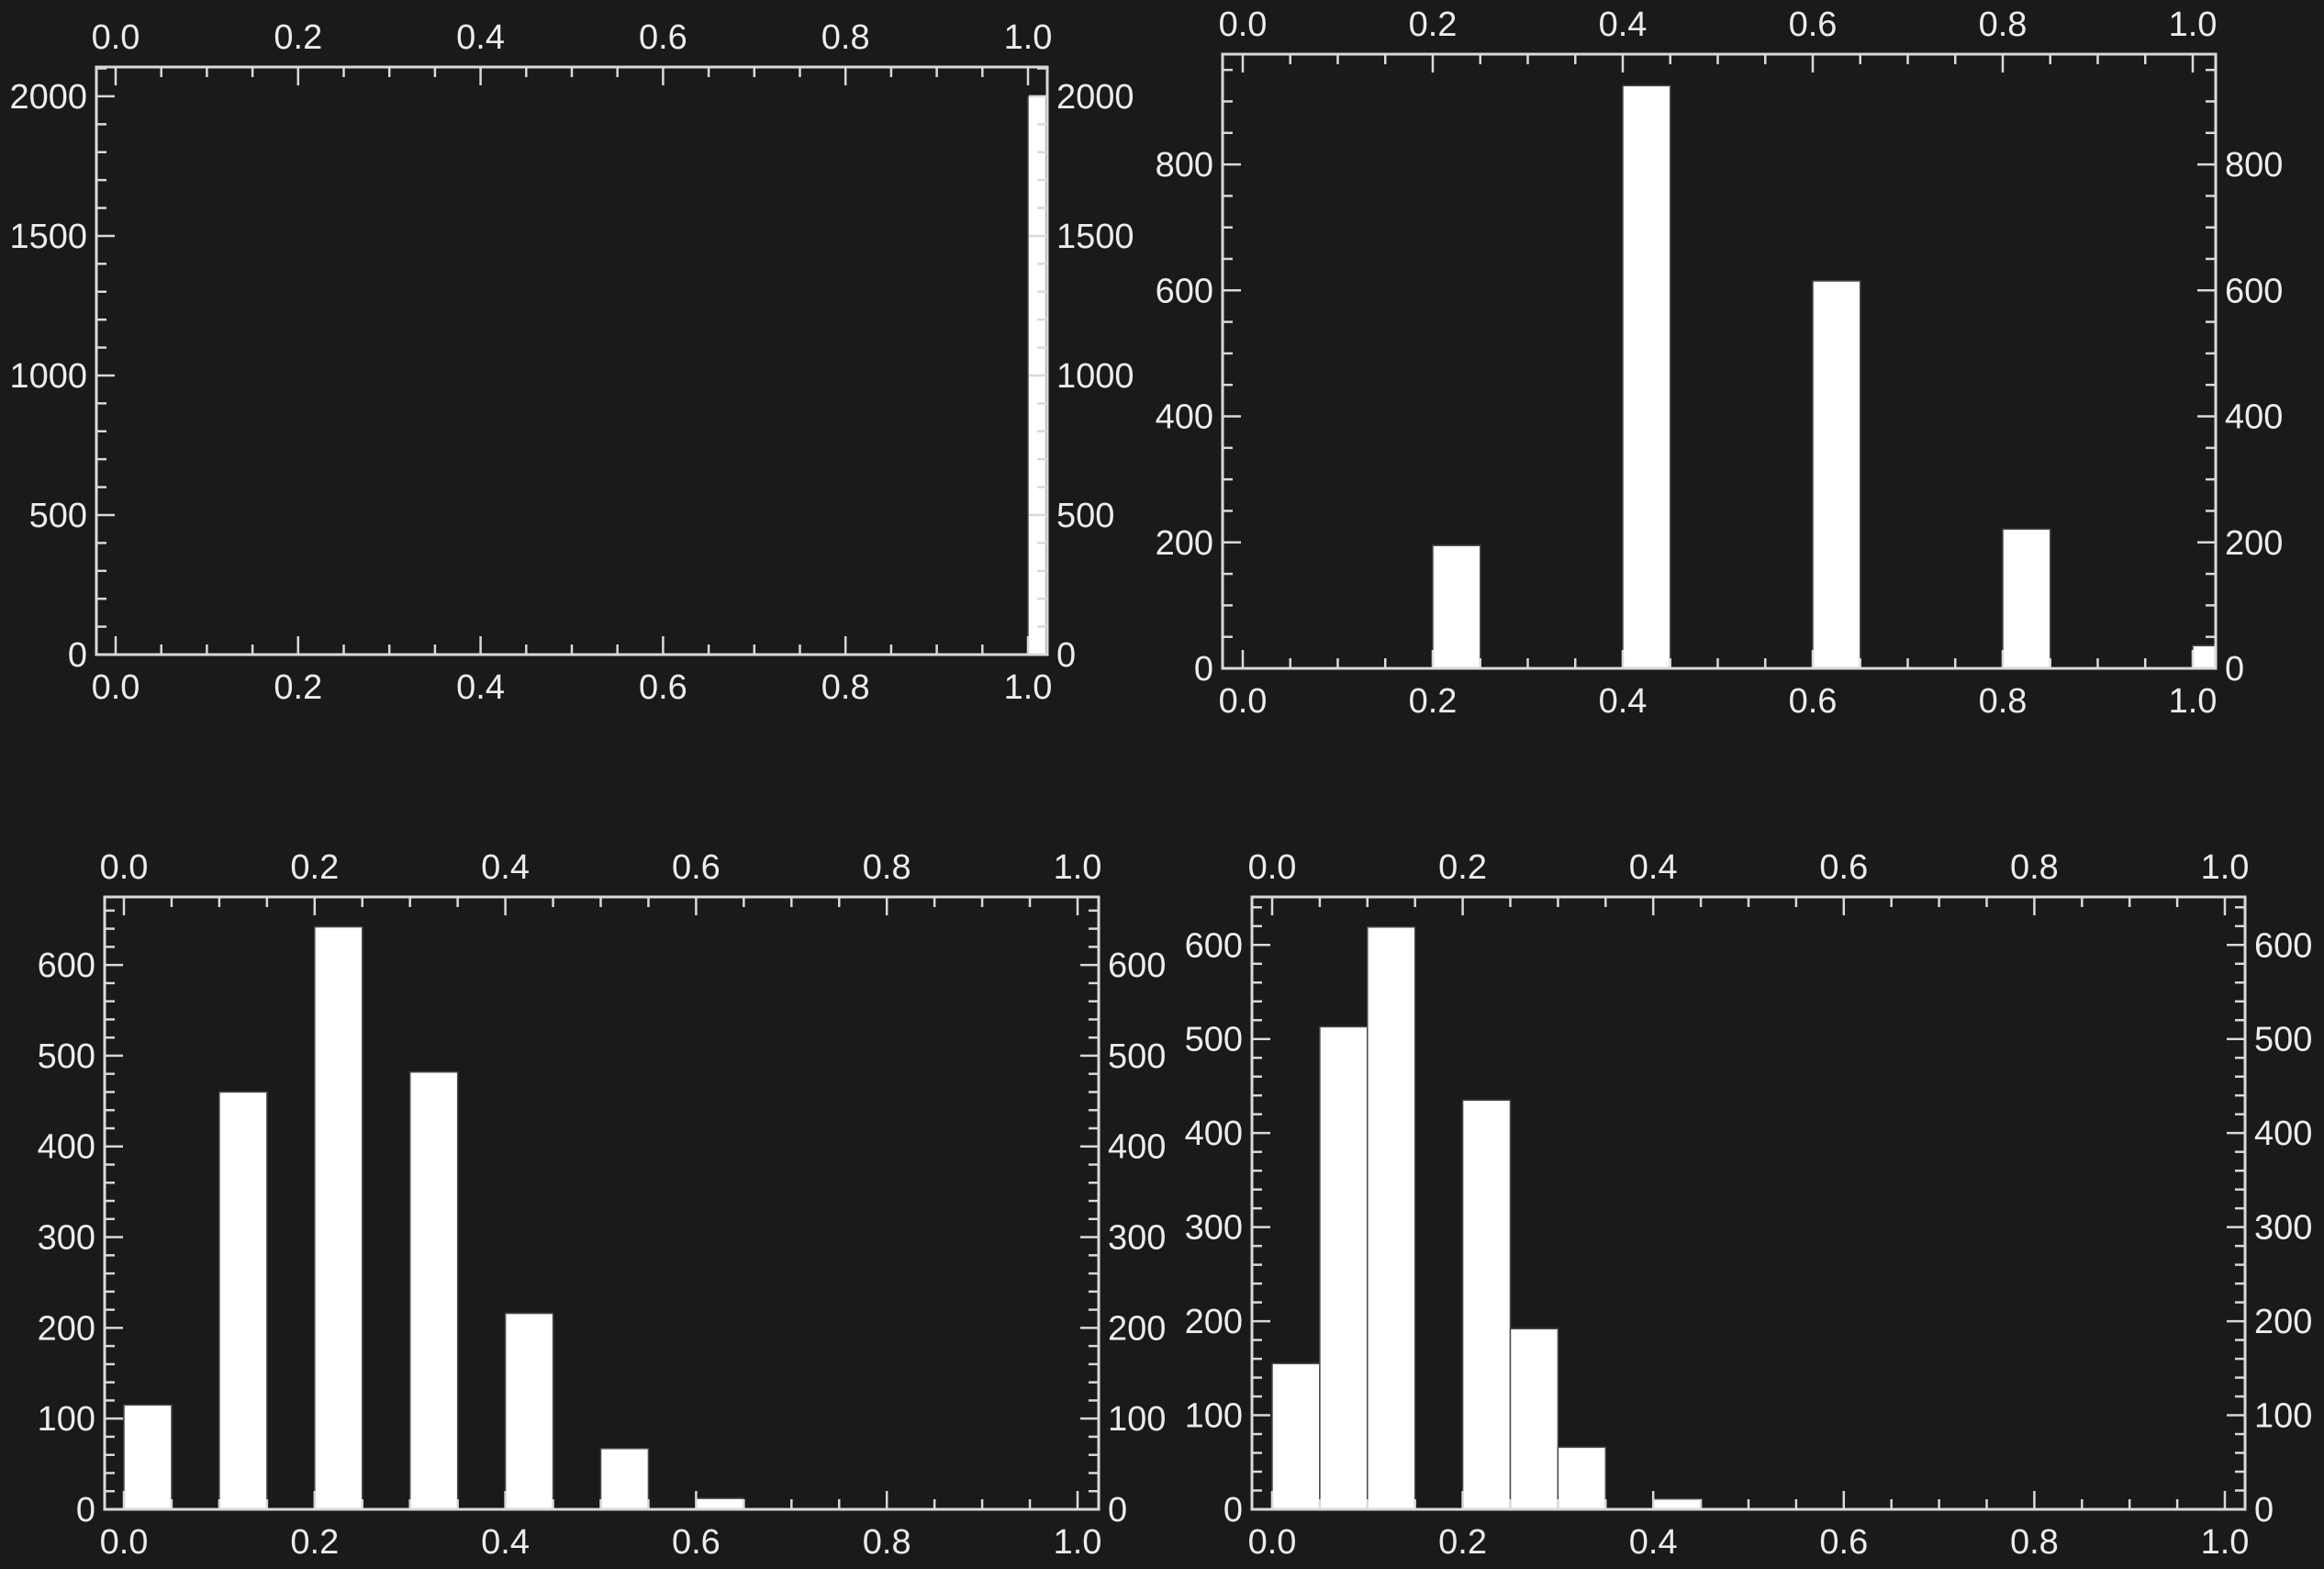 The width and height of the screenshot is (2324, 1569). Describe the element at coordinates (66, 1419) in the screenshot. I see `y-tick-label-left: 100` at that location.